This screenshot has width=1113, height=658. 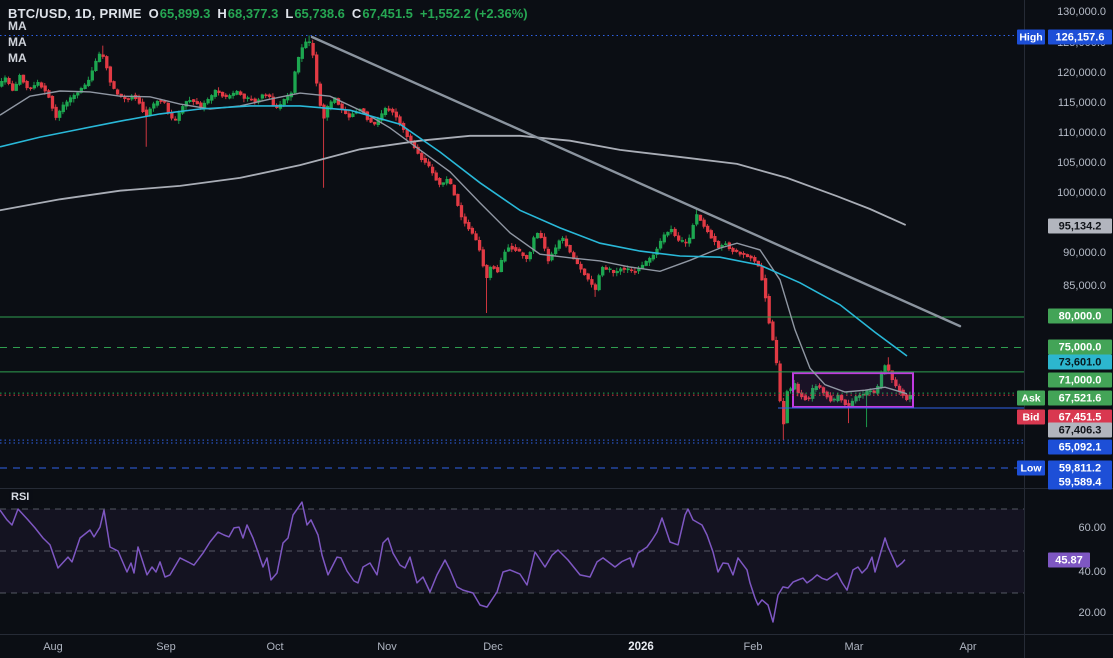 I want to click on price-axis-tick: 90,000.0, so click(x=1084, y=253).